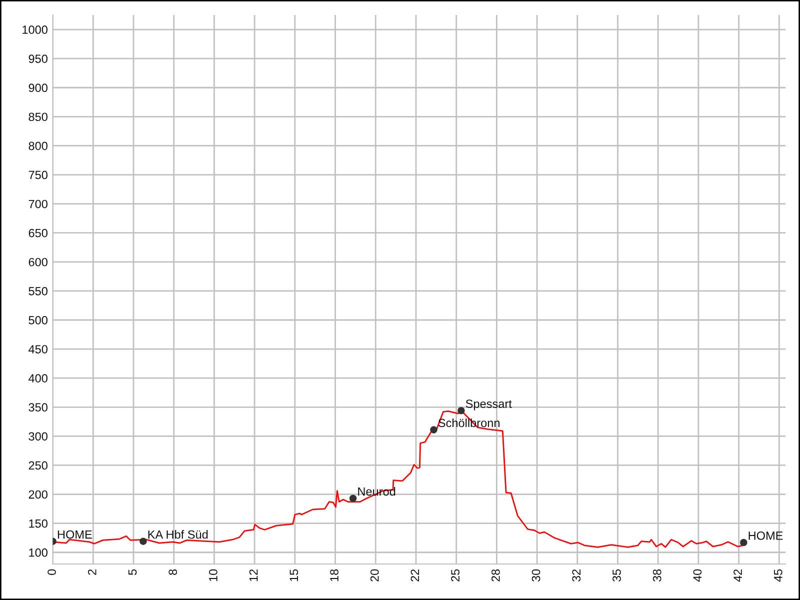 This screenshot has height=600, width=800. Describe the element at coordinates (38, 204) in the screenshot. I see `y-tick-label: 700` at that location.